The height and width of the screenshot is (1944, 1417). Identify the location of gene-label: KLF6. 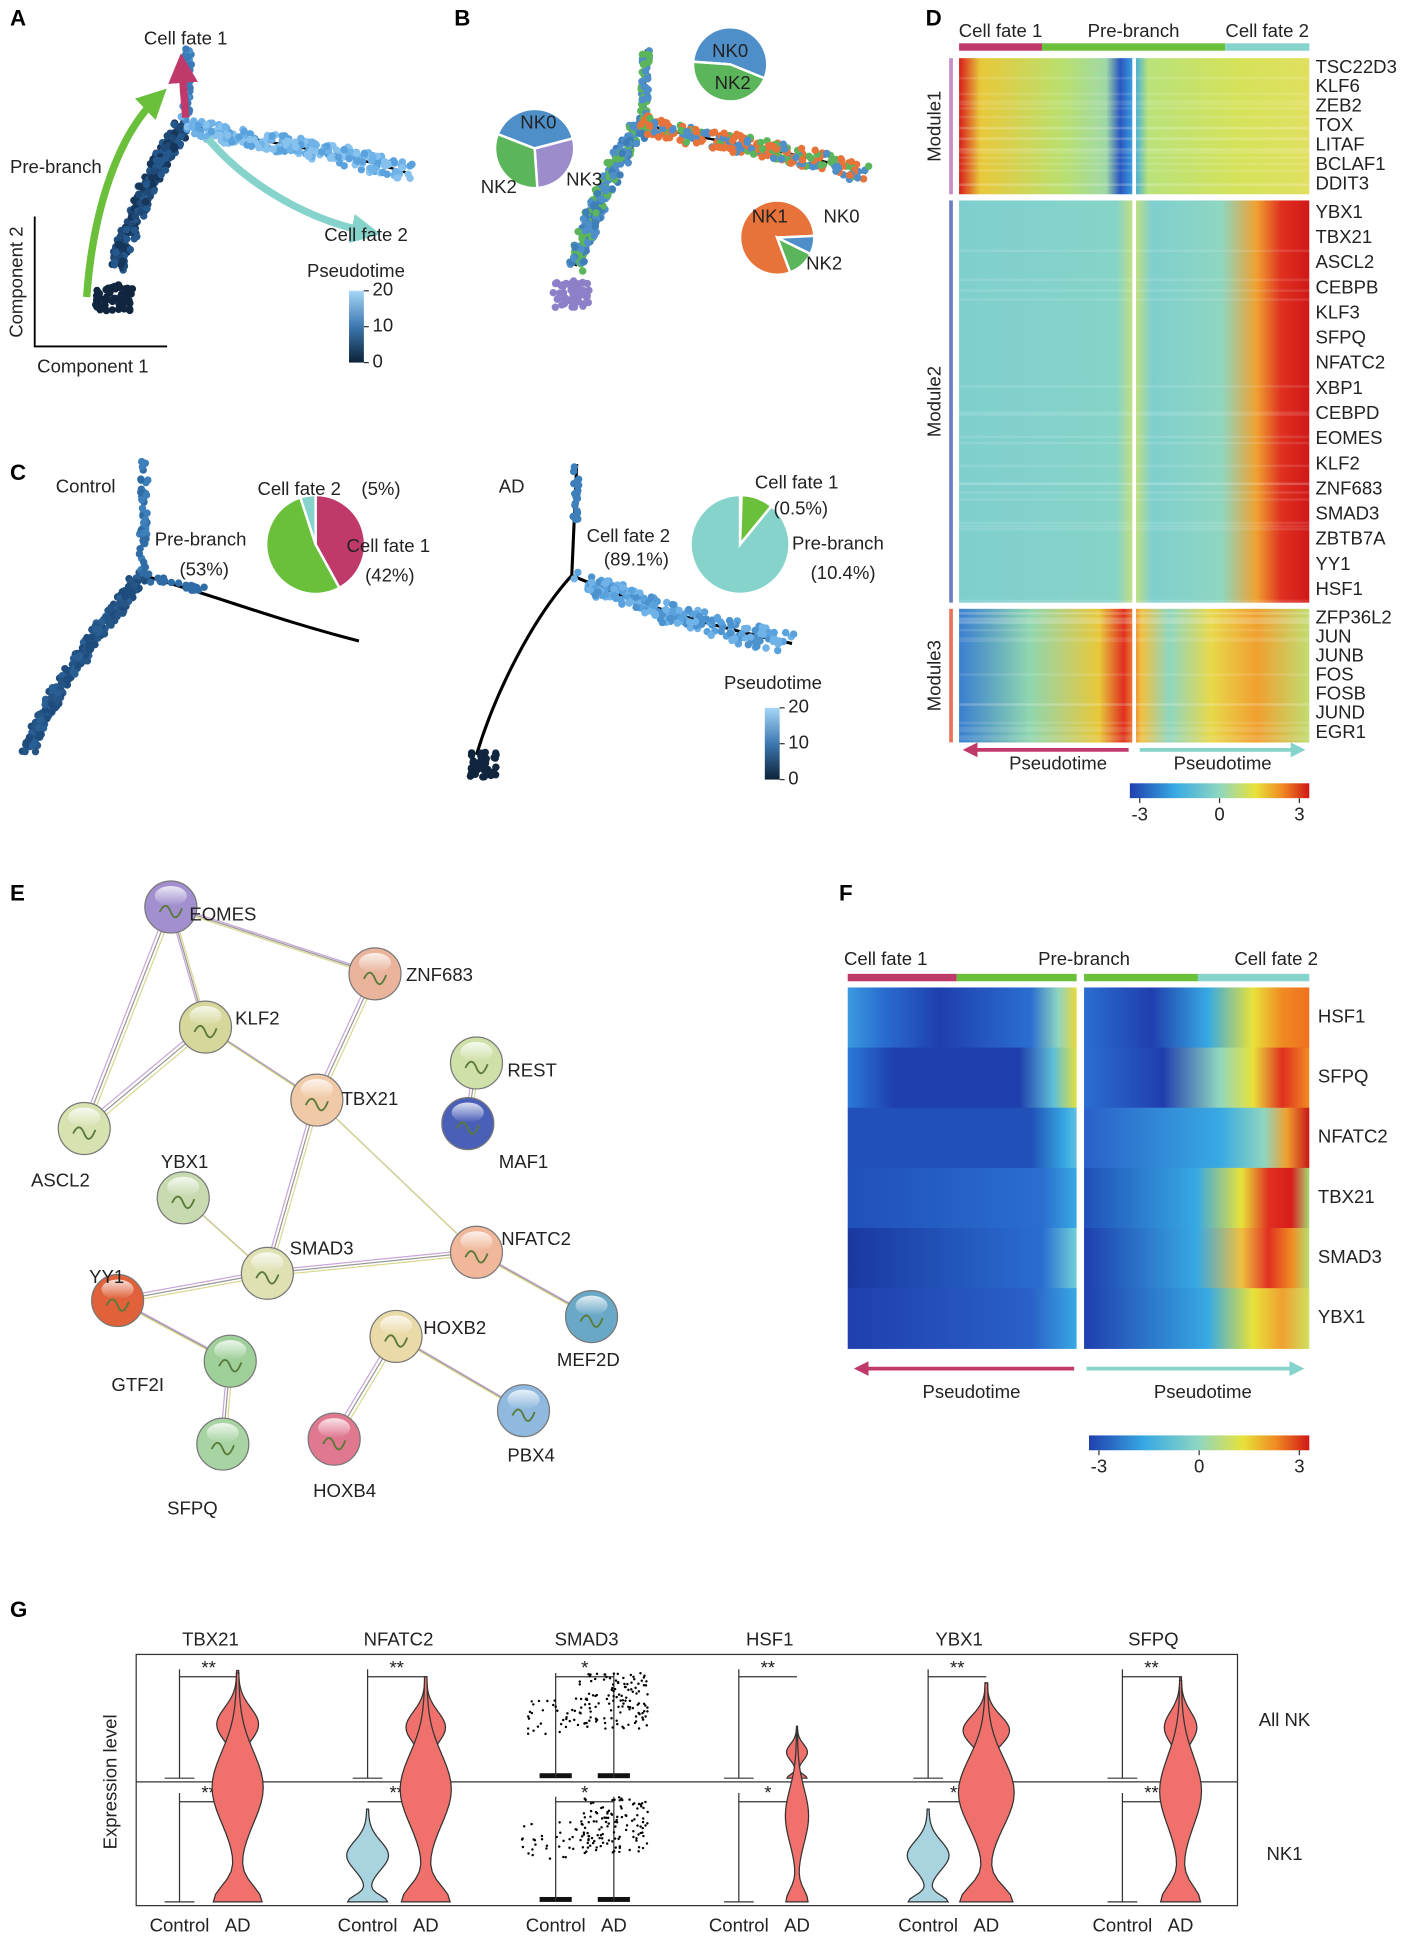
(1337, 85).